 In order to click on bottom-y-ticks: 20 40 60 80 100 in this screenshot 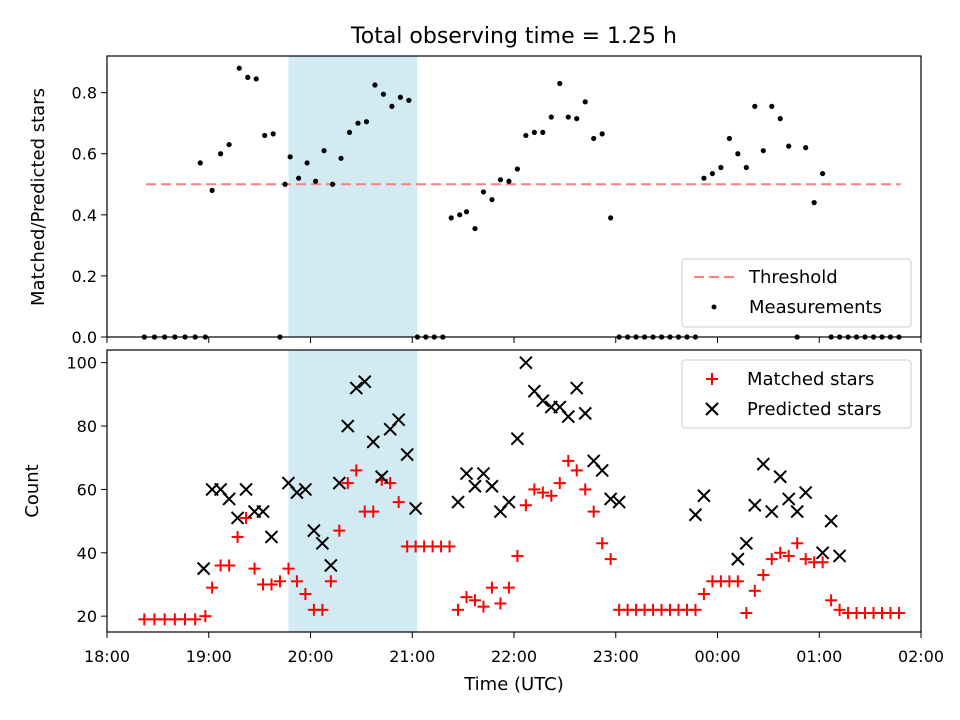, I will do `click(86, 490)`.